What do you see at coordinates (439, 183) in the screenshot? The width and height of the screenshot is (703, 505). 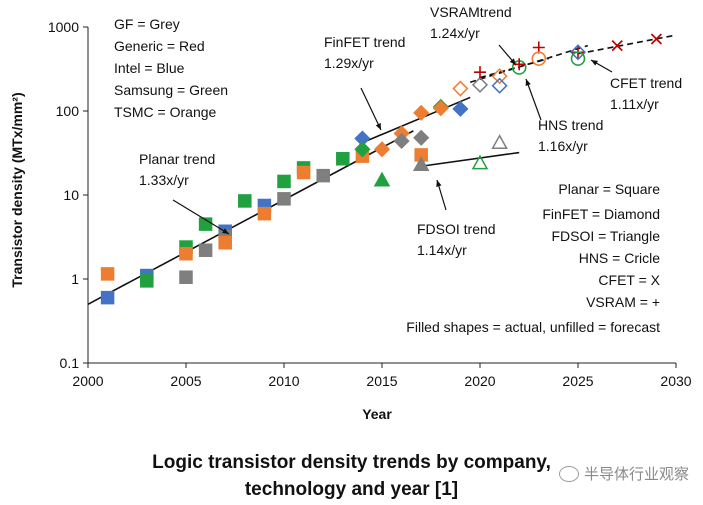 I see `trend-arrow-head-fdsoi-trend` at bounding box center [439, 183].